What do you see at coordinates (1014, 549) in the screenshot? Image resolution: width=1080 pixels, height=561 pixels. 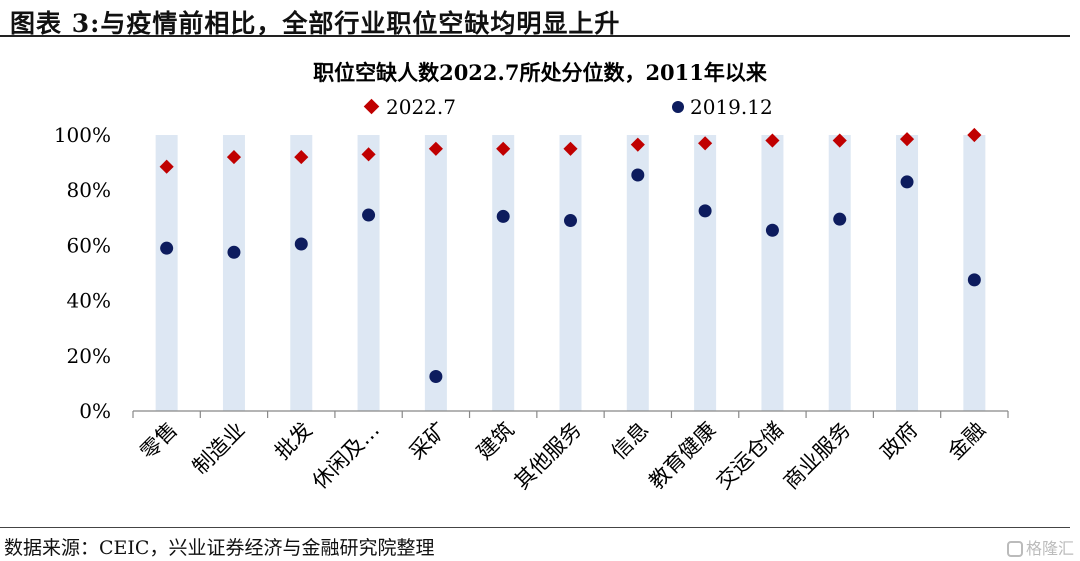 I see `watermark-logo-icon` at bounding box center [1014, 549].